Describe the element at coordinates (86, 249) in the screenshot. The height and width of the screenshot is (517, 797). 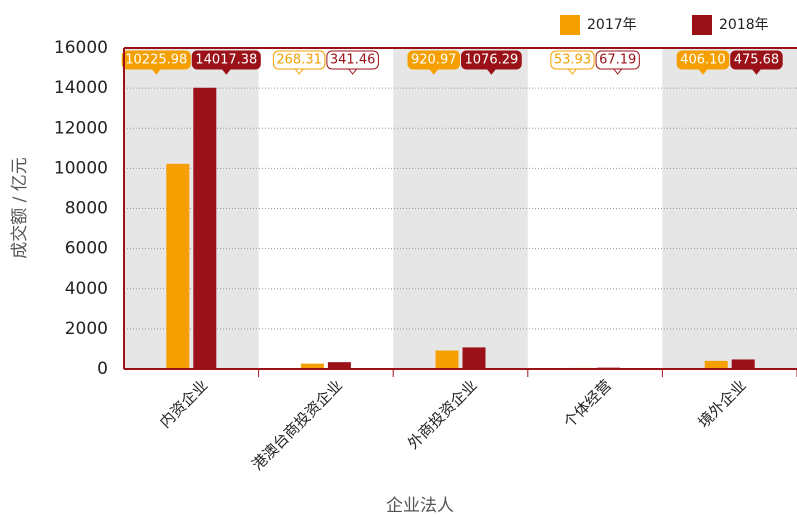
I see `y-tick-label: 6000` at that location.